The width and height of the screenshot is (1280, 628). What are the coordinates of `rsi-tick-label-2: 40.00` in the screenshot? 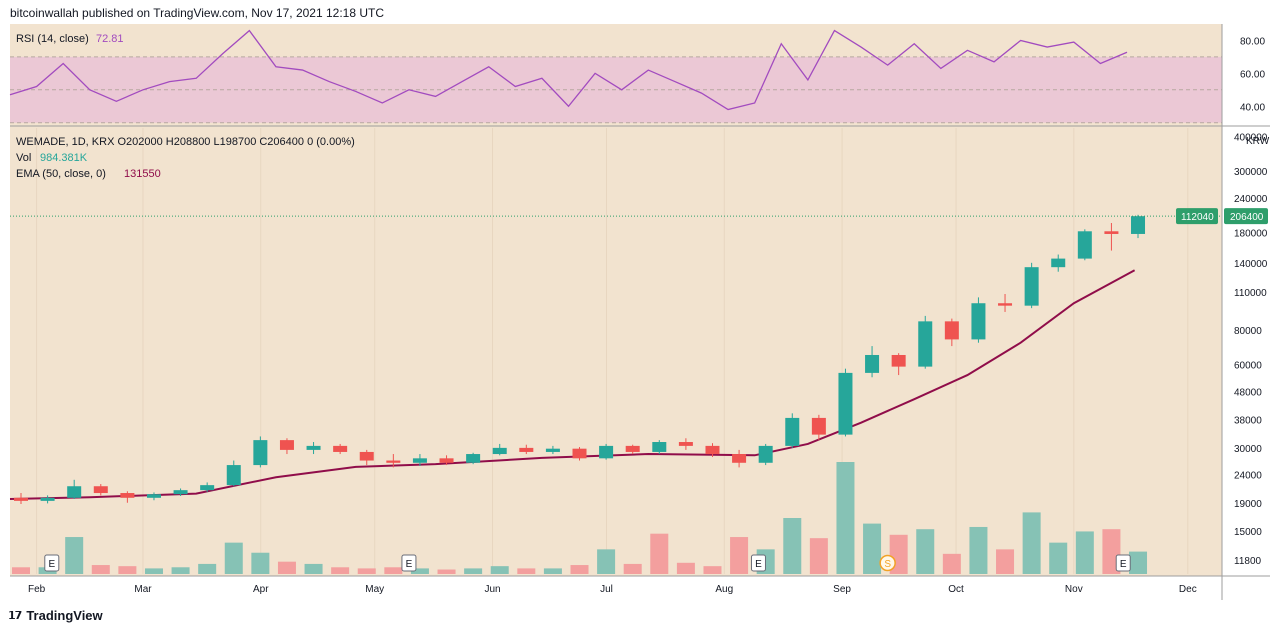 It's located at (1252, 107).